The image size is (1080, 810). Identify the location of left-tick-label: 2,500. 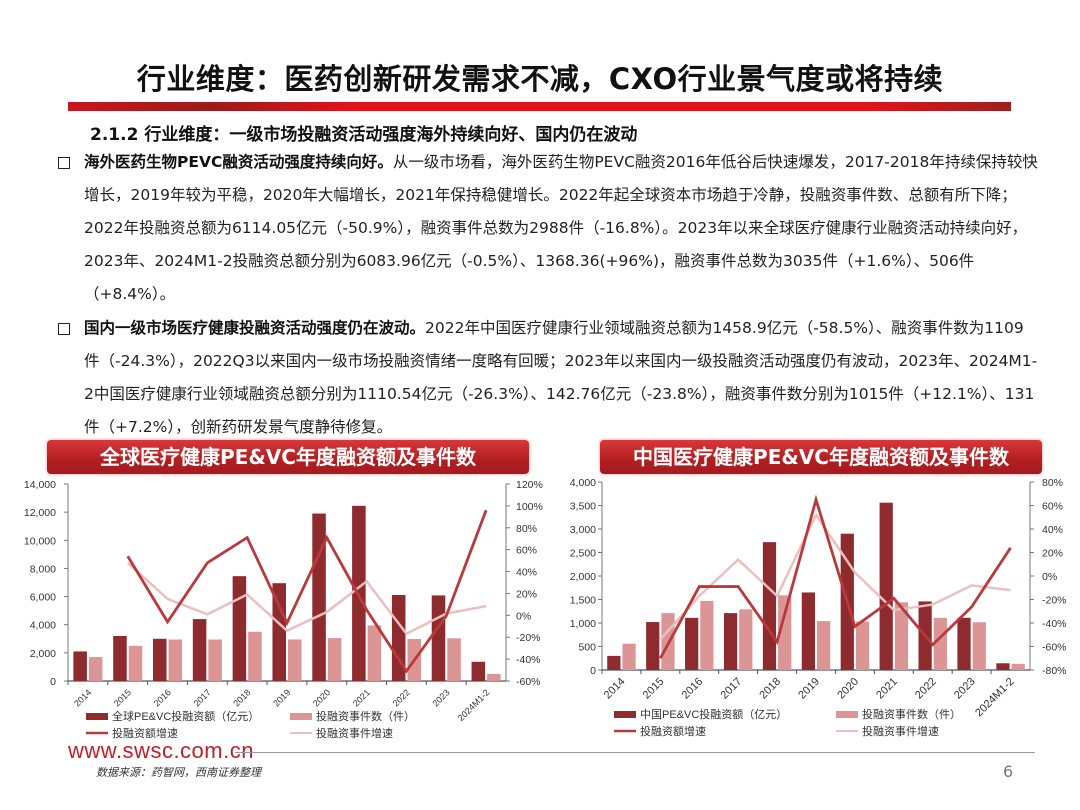
(583, 554).